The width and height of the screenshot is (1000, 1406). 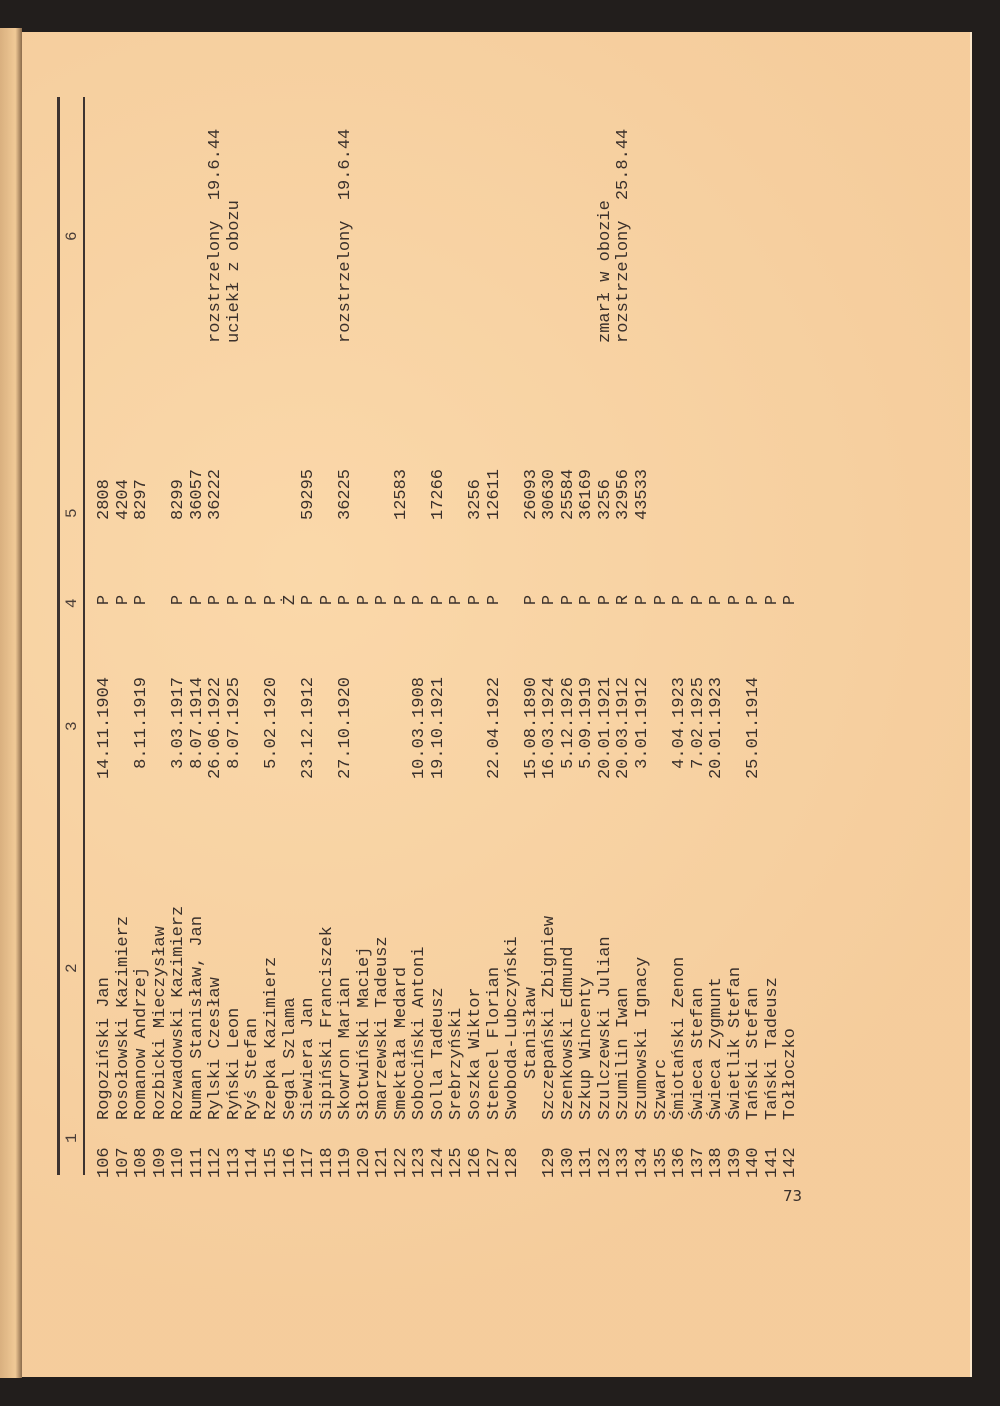 What do you see at coordinates (624, 1053) in the screenshot?
I see `person-name: Szumilin Iwan` at bounding box center [624, 1053].